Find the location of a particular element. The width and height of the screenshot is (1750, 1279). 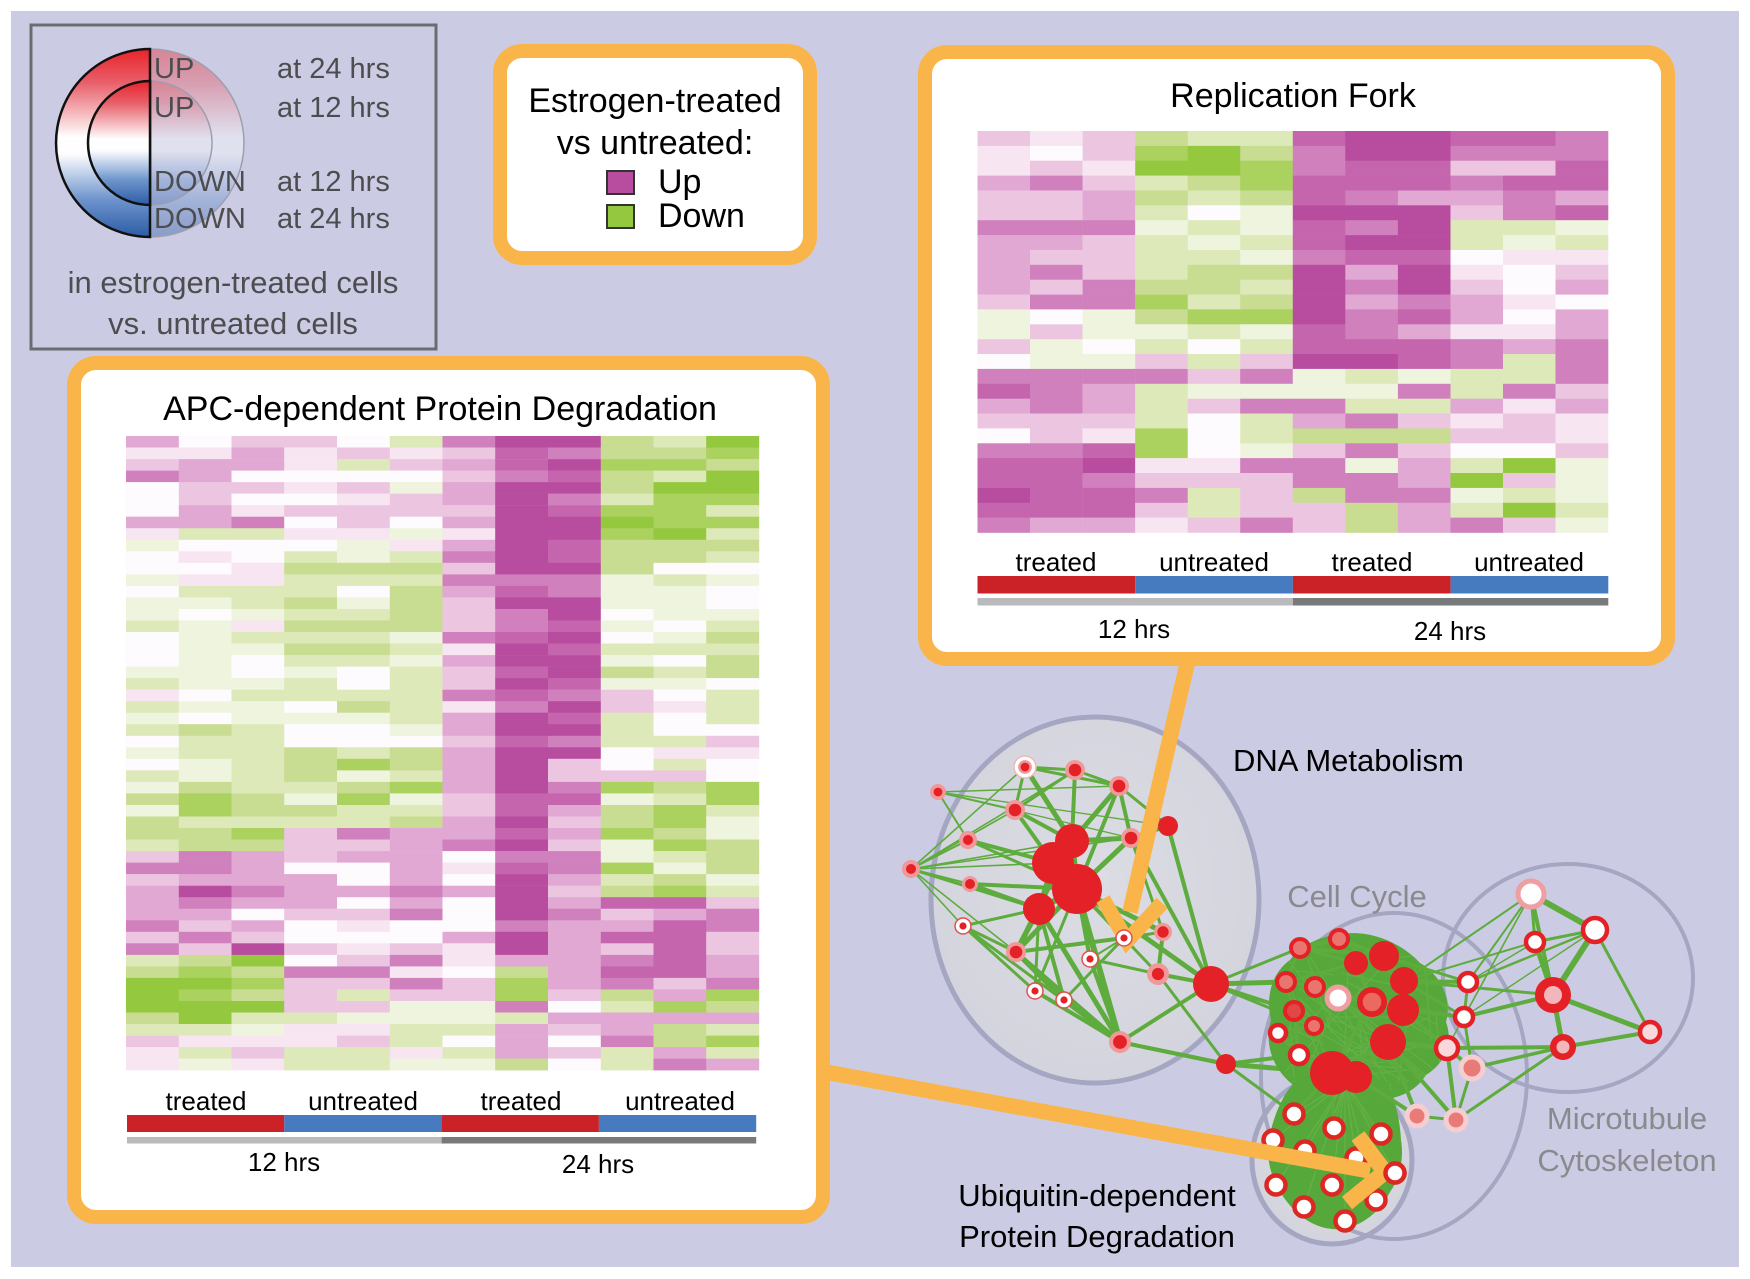

svg-text: Estrogen-treated is located at coordinates (654, 101).